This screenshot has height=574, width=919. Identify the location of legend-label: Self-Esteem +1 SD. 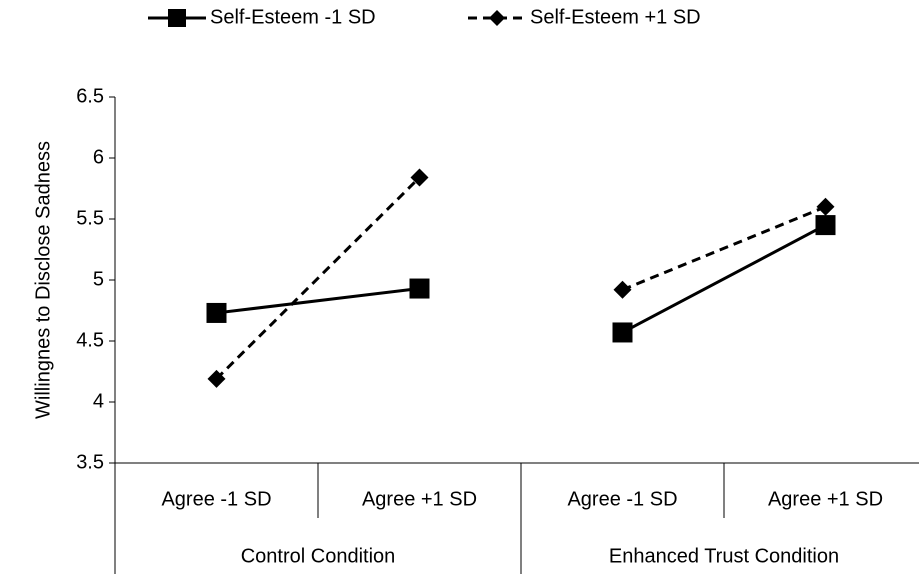
(615, 17).